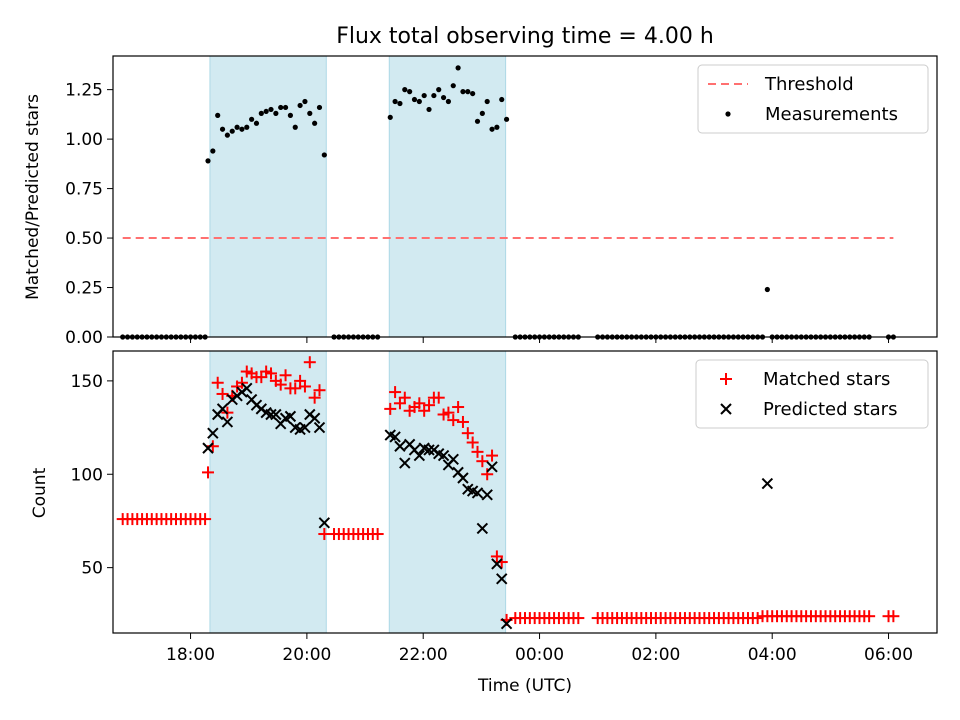 Image resolution: width=960 pixels, height=720 pixels. Describe the element at coordinates (524, 686) in the screenshot. I see `x-axis-label: Time (UTC)` at that location.